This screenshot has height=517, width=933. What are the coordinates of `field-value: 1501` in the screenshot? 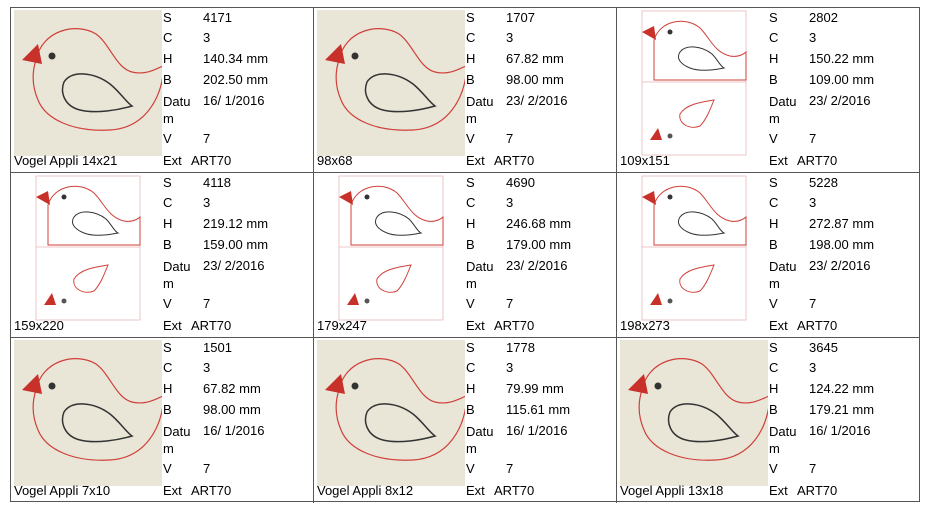 It's located at (217, 347).